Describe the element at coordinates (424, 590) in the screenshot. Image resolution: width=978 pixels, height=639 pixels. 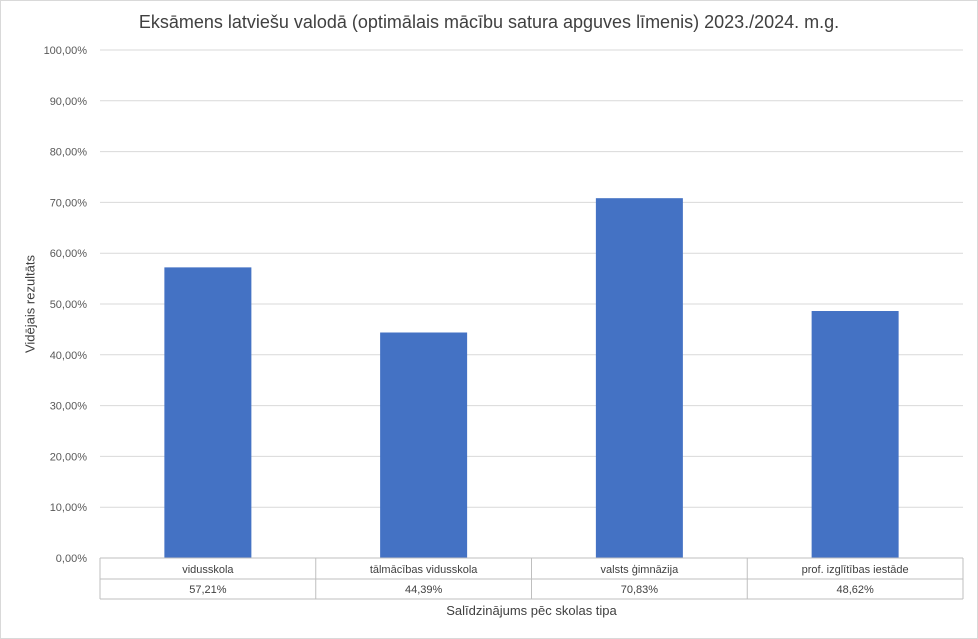
I see `value-label: 44,39%` at that location.